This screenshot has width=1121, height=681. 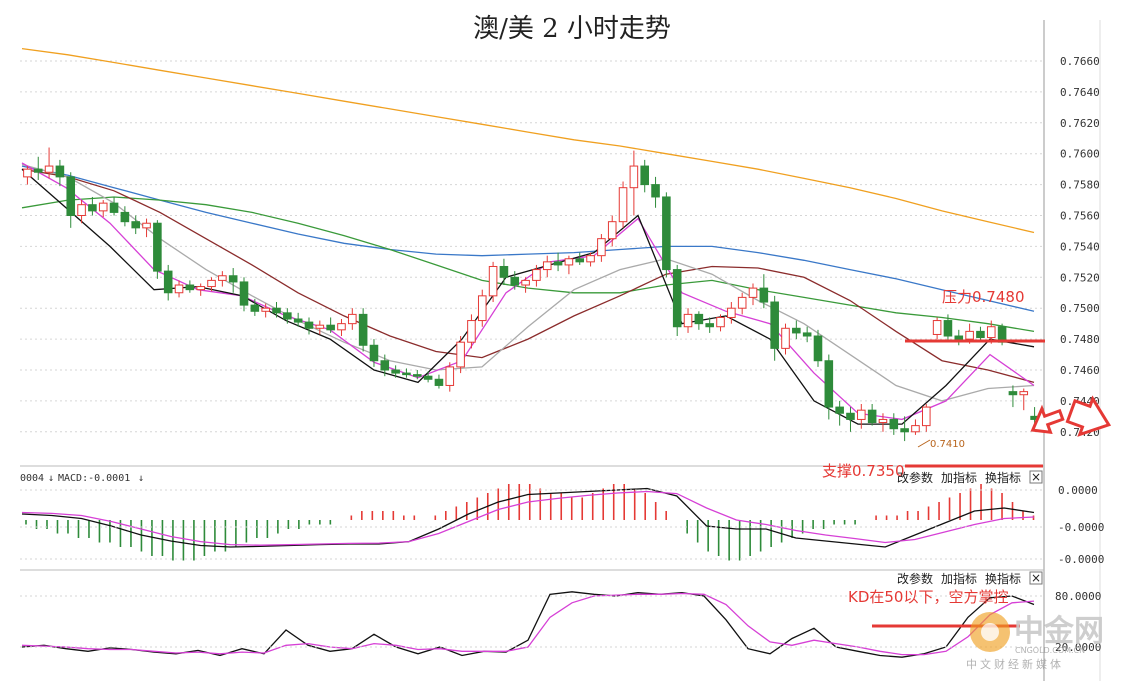 I want to click on macd-prefix: 0004, so click(x=32, y=478).